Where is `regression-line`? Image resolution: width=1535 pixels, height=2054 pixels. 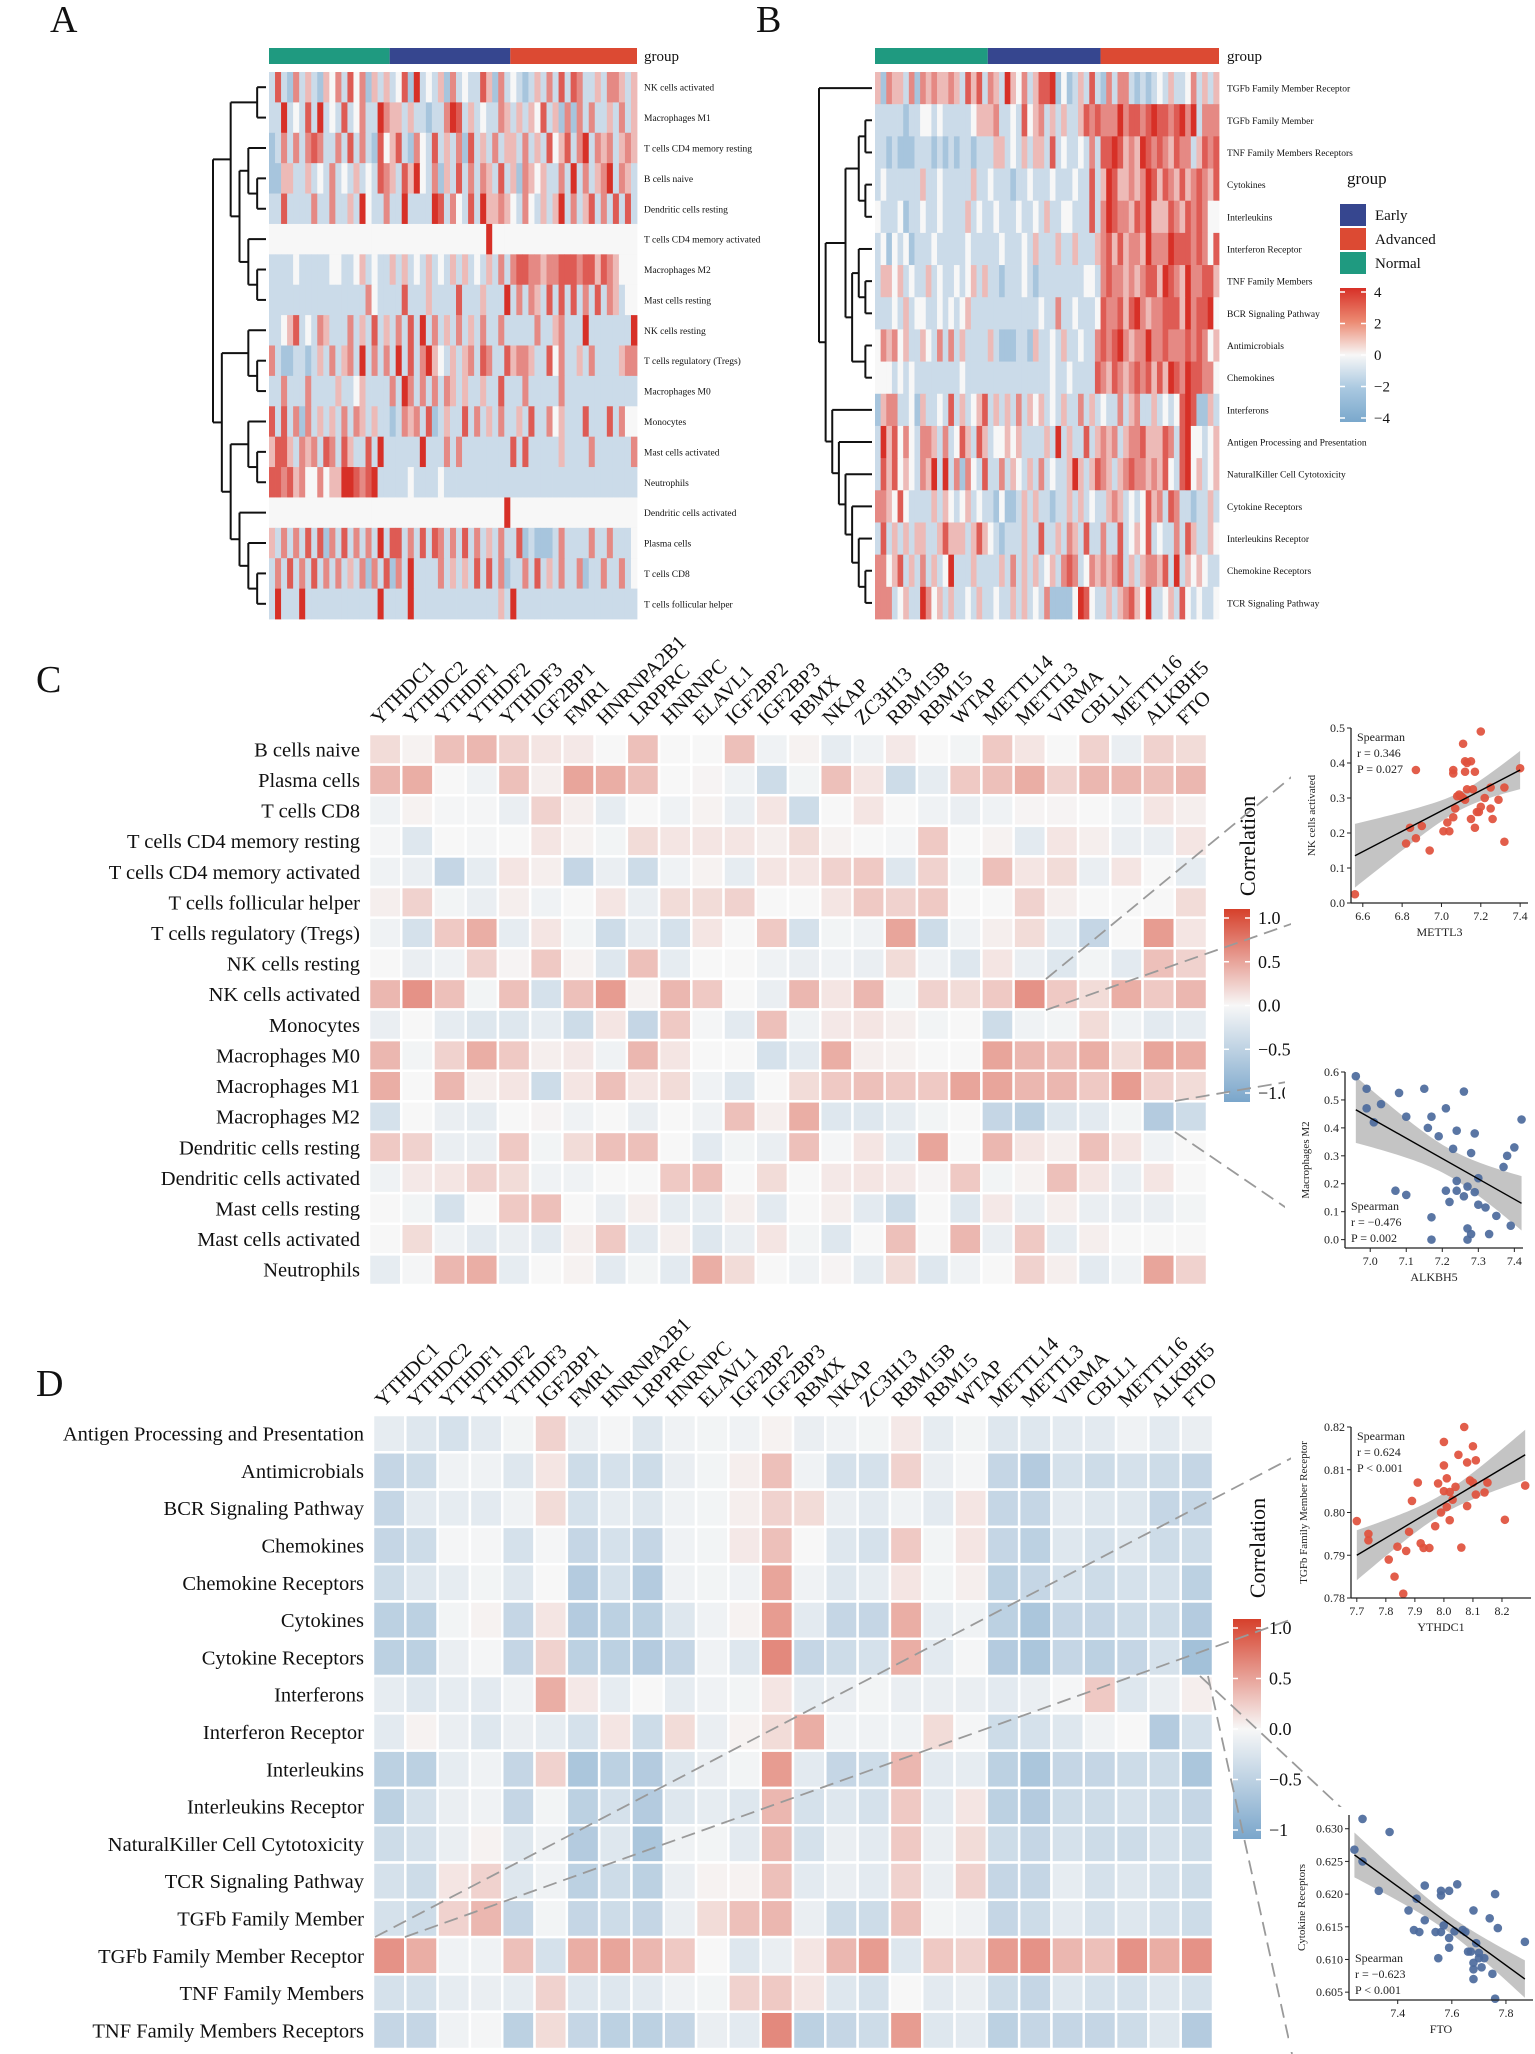 regression-line is located at coordinates (1439, 1917).